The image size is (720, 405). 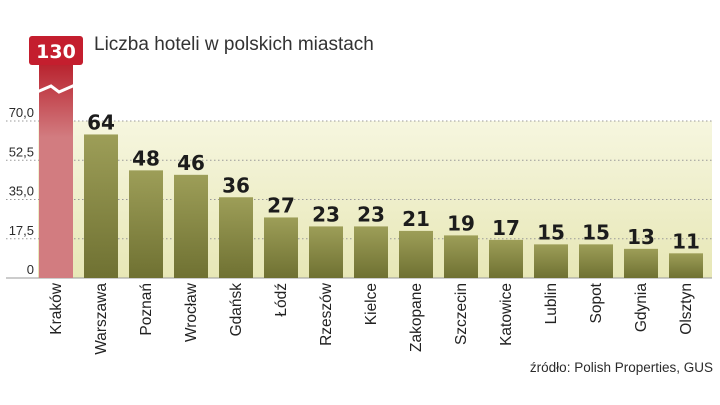 What do you see at coordinates (686, 241) in the screenshot?
I see `value-label: 11` at bounding box center [686, 241].